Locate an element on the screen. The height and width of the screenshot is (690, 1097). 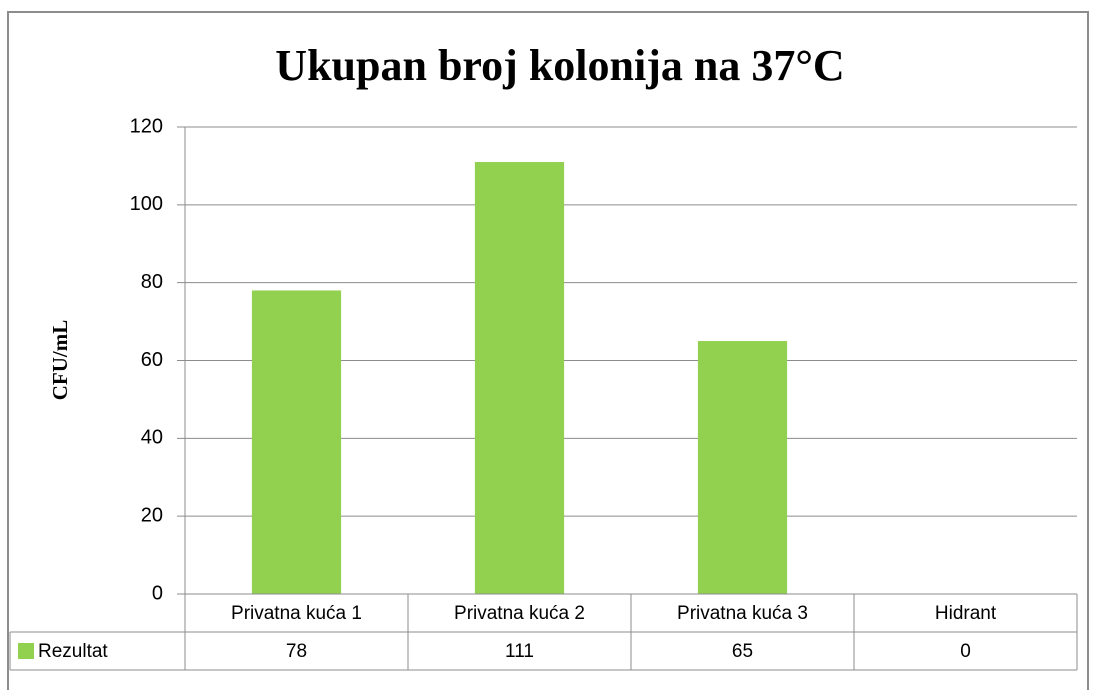
x-tick-label: Privatna kuća 1 is located at coordinates (296, 613).